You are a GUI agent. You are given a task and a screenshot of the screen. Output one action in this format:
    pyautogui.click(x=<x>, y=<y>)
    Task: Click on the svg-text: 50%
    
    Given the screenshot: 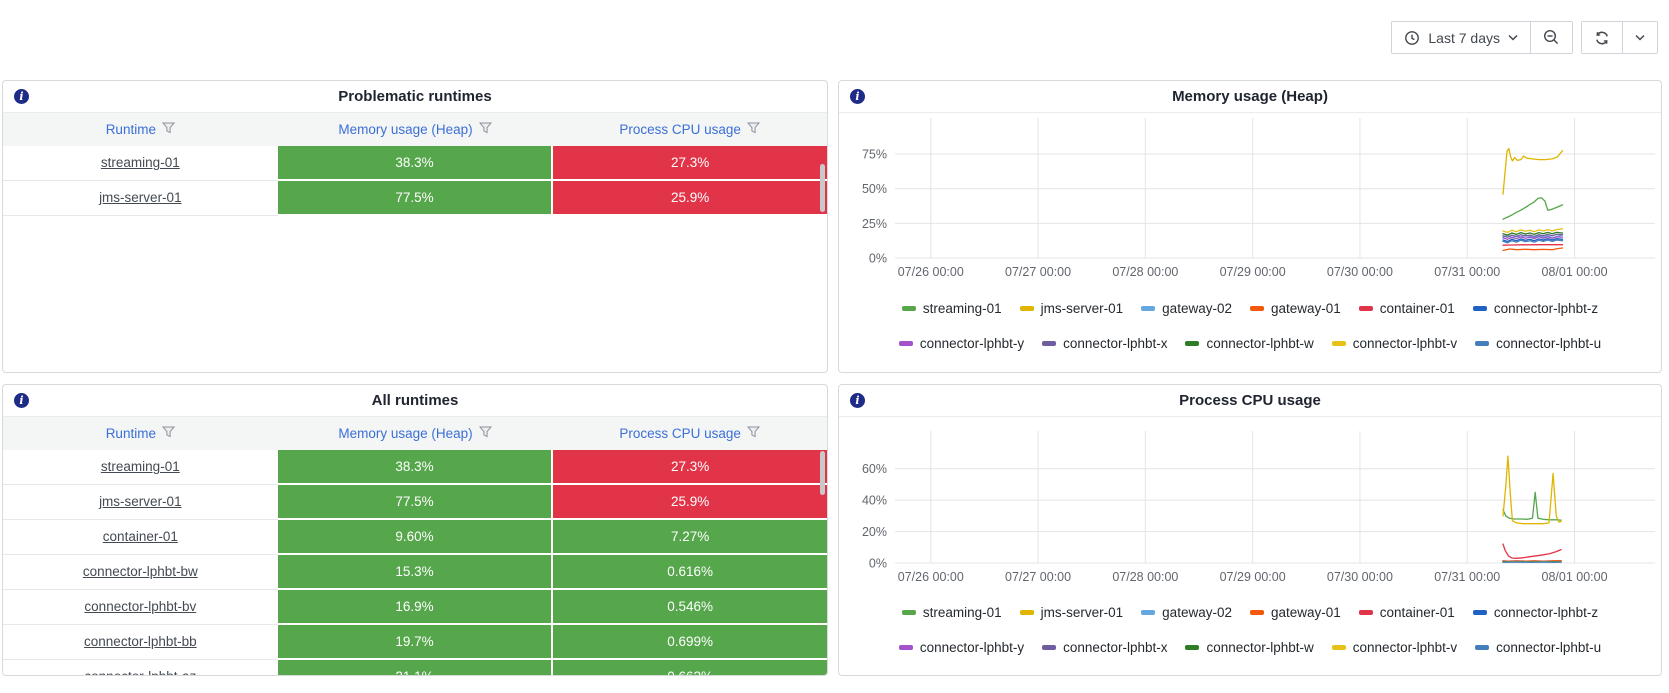 What is the action you would take?
    pyautogui.click(x=874, y=189)
    